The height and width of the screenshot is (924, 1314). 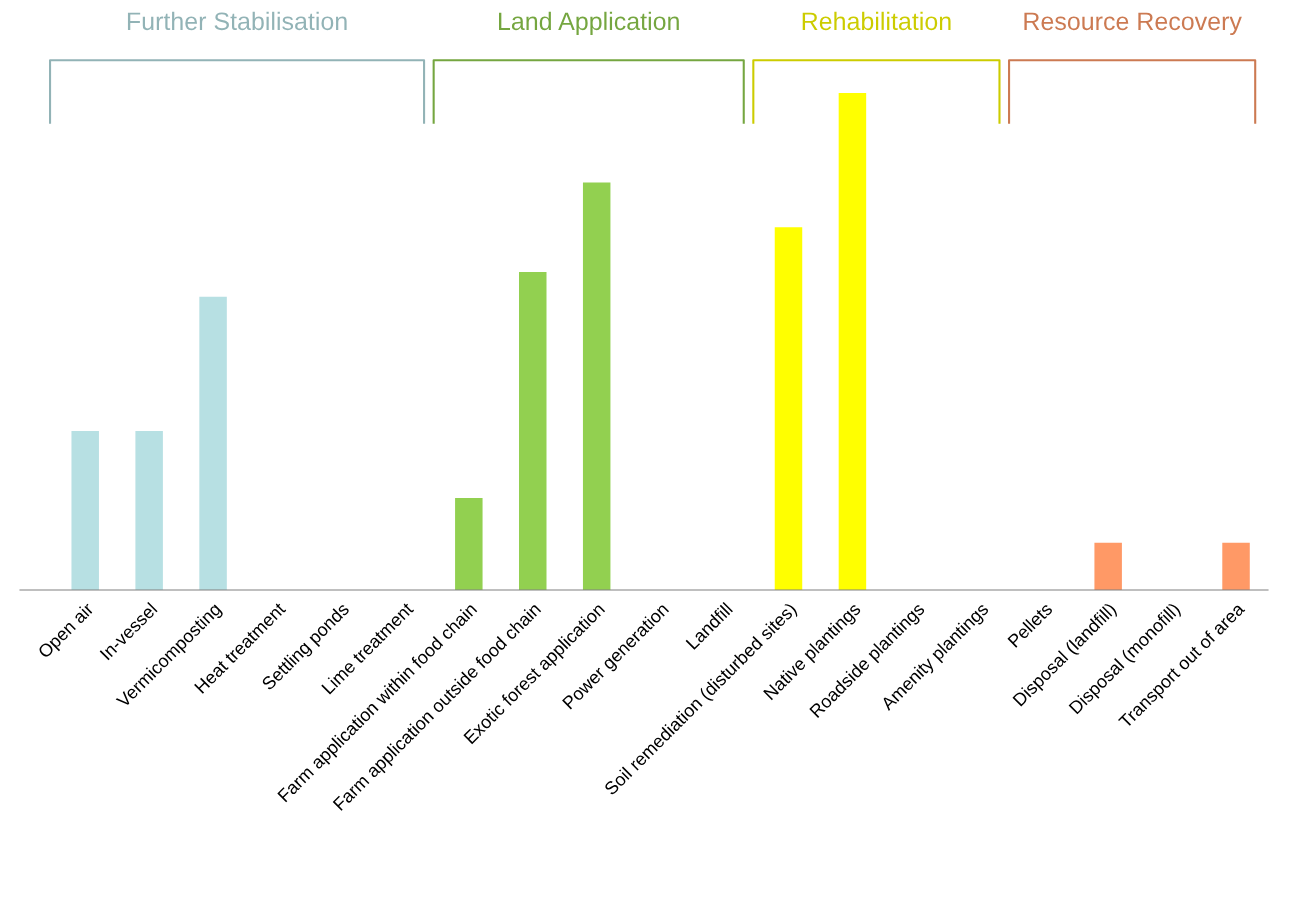 I want to click on text: Land Application, so click(x=589, y=23).